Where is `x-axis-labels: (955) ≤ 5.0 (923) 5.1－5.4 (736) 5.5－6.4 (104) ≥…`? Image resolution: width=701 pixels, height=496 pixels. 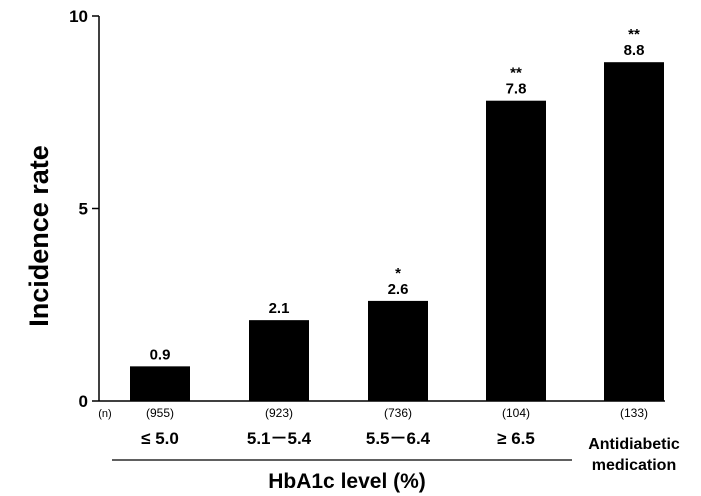
x-axis-labels: (955) ≤ 5.0 (923) 5.1－5.4 (736) 5.5－6.4 (104) ≥… is located at coordinates (410, 440).